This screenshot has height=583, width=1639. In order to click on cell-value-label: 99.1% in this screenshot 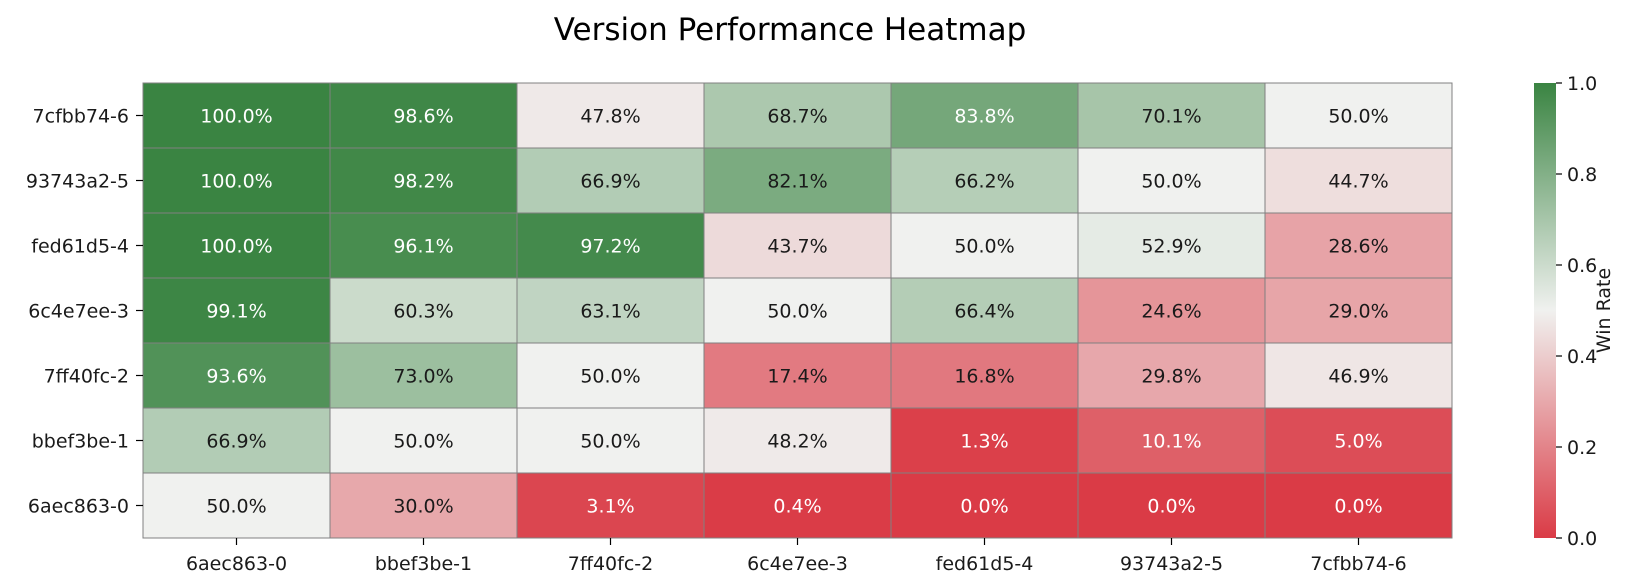, I will do `click(236, 312)`.